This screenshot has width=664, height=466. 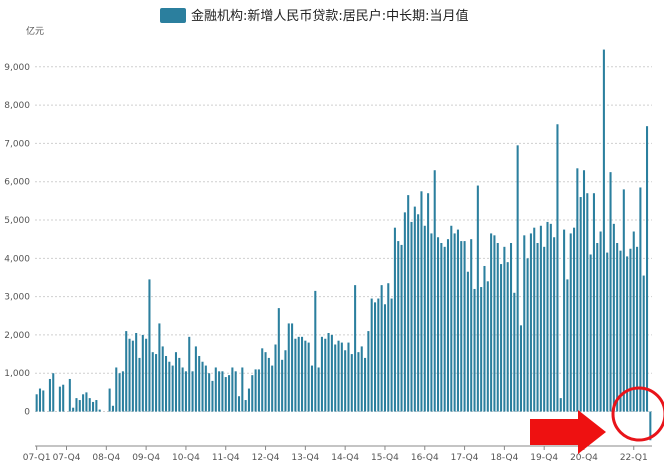 I want to click on legend-swatch, so click(x=173, y=15).